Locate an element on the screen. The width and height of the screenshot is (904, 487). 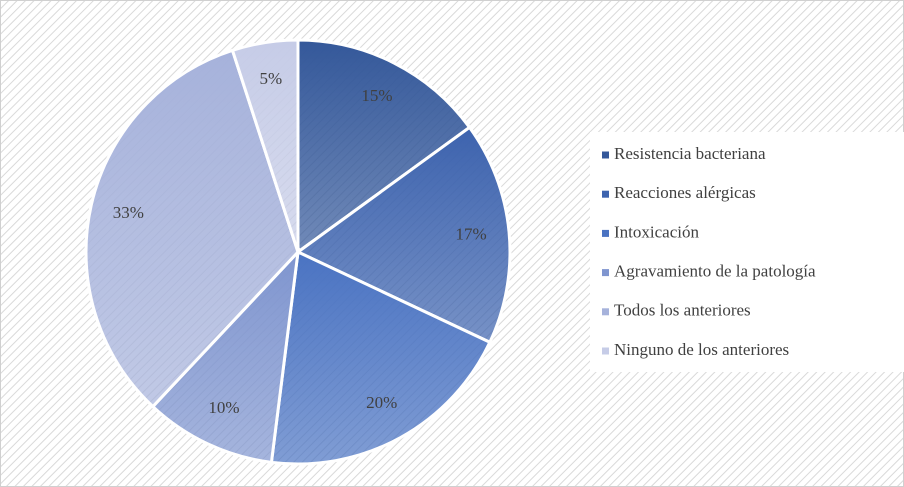
data-label: 20% is located at coordinates (381, 402).